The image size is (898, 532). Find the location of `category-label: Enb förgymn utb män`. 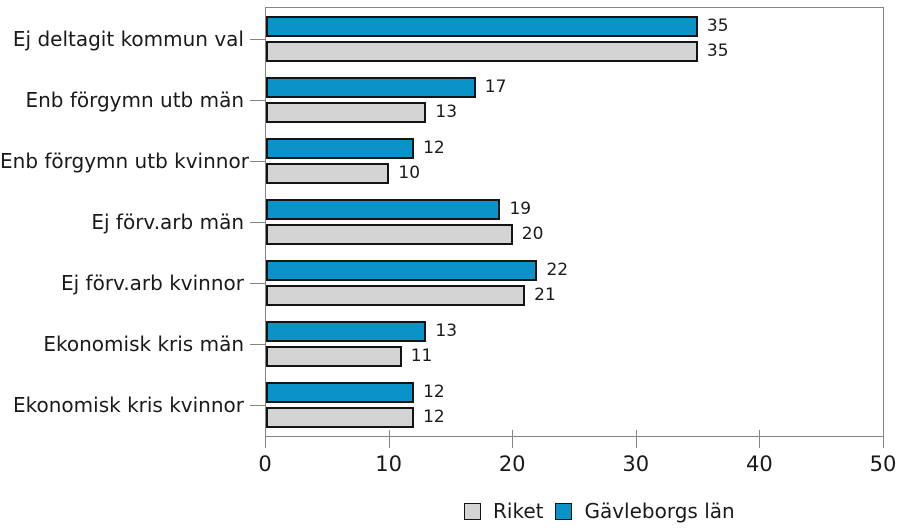

category-label: Enb förgymn utb män is located at coordinates (134, 99).